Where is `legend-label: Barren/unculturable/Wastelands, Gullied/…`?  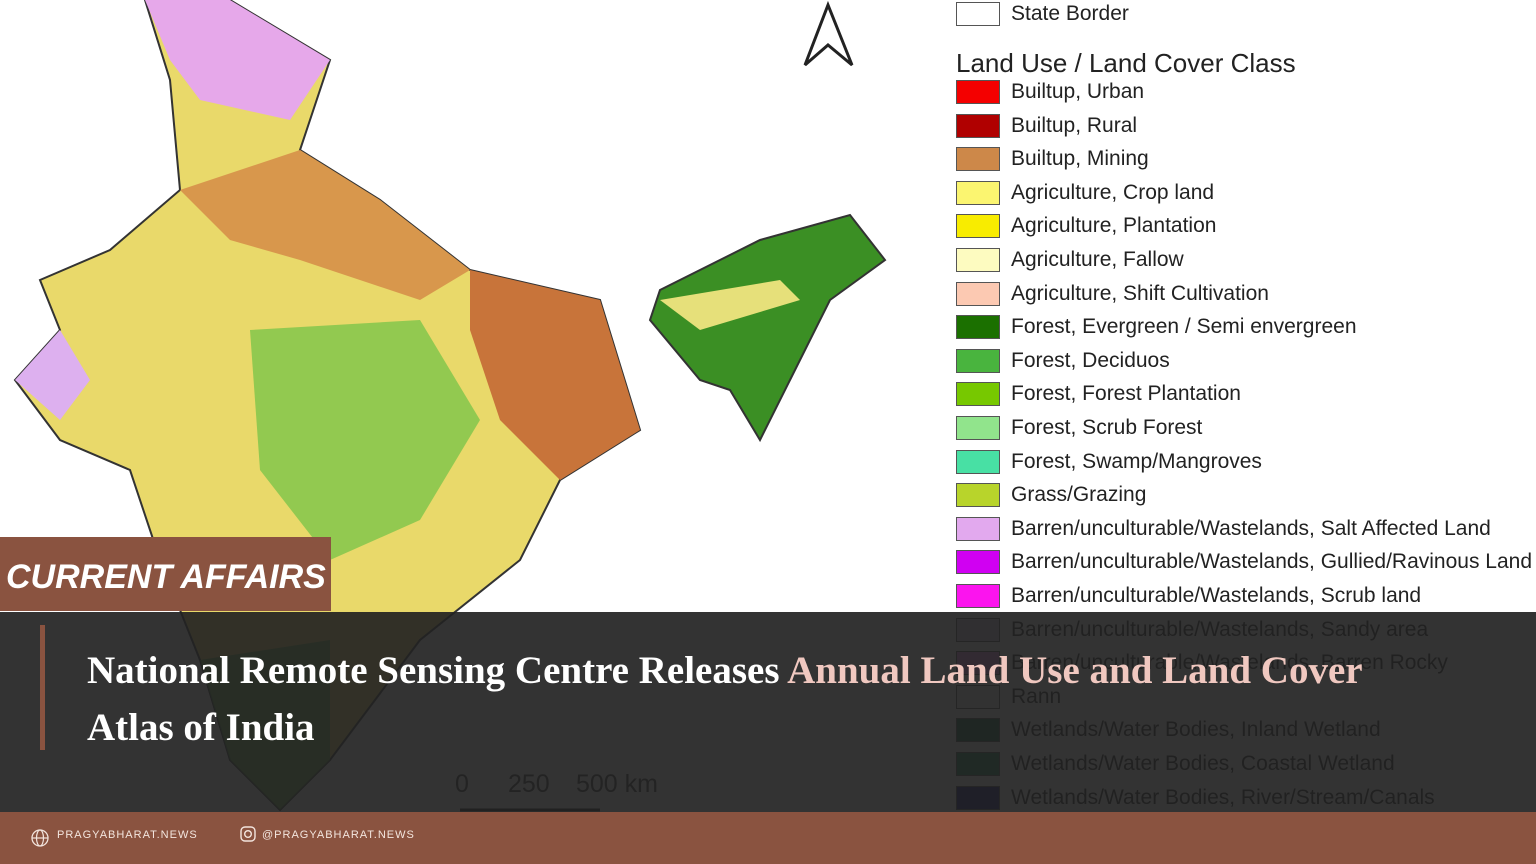 legend-label: Barren/unculturable/Wastelands, Gullied/… is located at coordinates (1272, 562).